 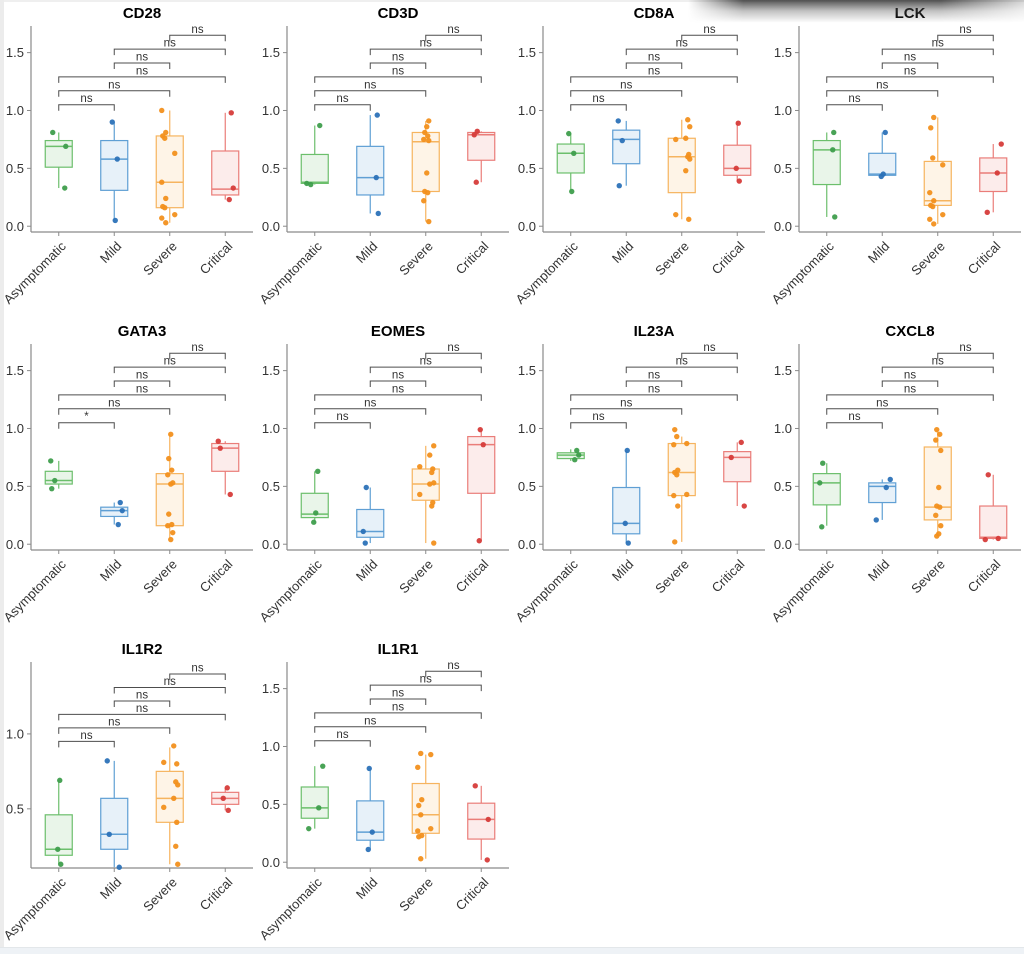 I want to click on box-asymptomatic, so click(x=314, y=802).